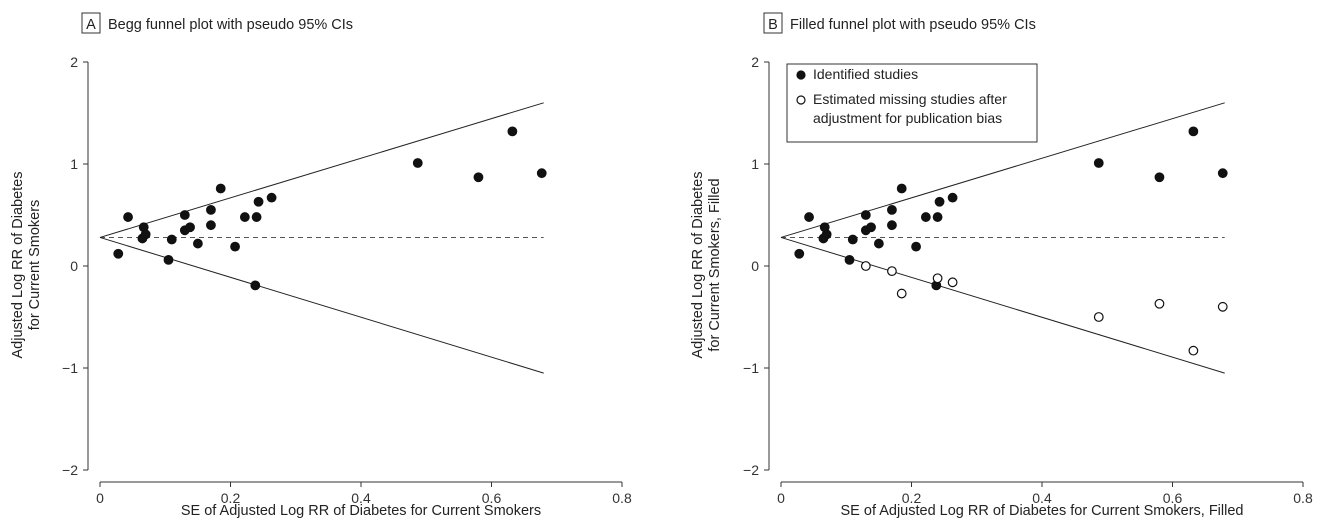 The height and width of the screenshot is (520, 1322). What do you see at coordinates (781, 498) in the screenshot?
I see `panel-b-x-tick-label: 0` at bounding box center [781, 498].